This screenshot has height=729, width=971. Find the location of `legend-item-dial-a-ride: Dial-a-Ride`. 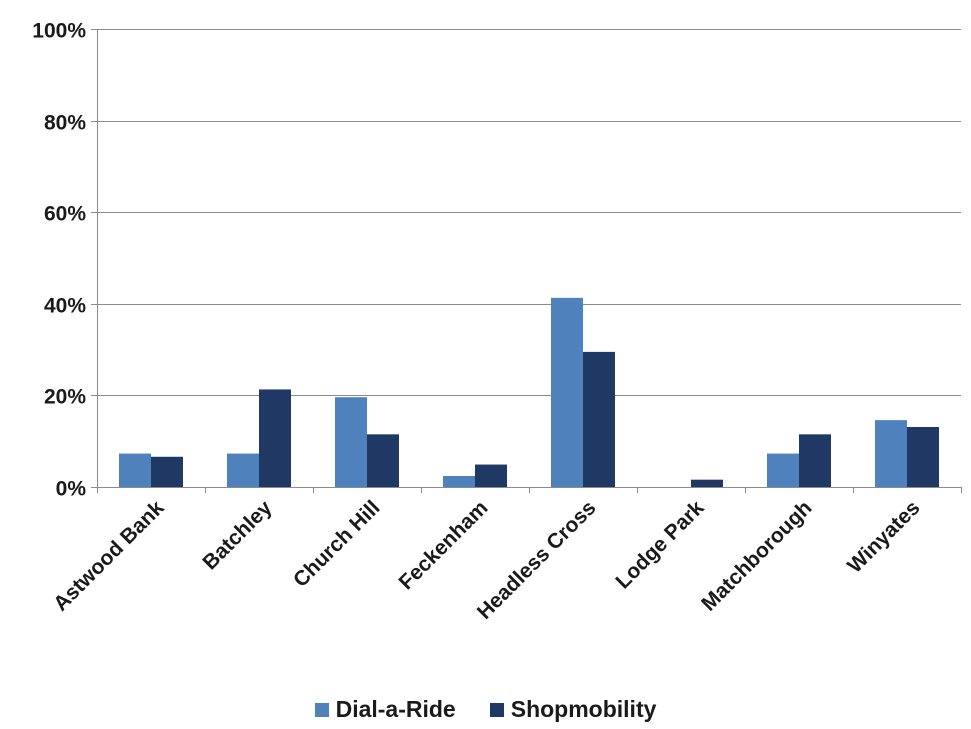

legend-item-dial-a-ride: Dial-a-Ride is located at coordinates (385, 709).